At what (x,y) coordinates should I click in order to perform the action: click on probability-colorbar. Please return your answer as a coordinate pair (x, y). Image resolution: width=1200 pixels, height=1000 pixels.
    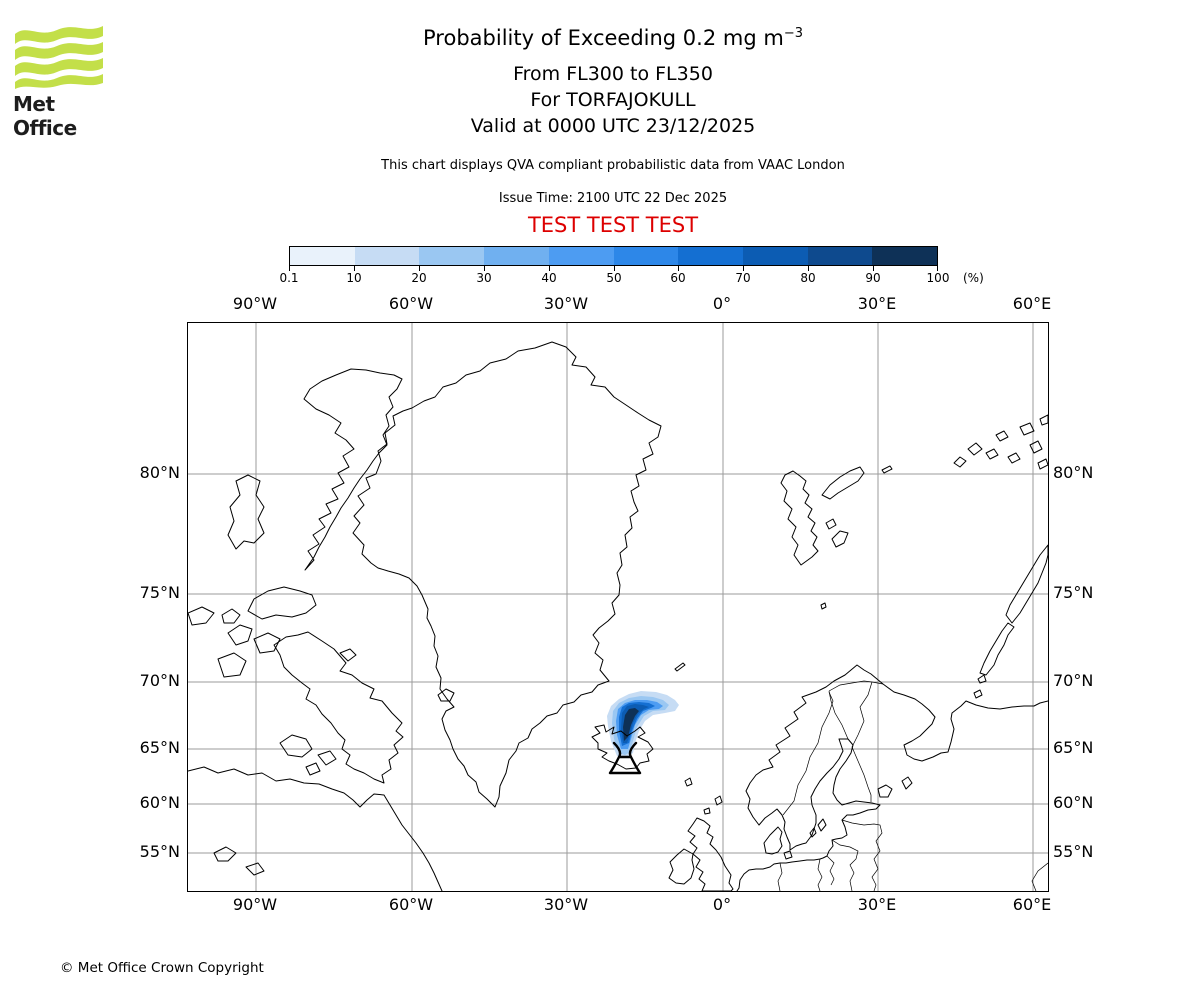
    Looking at the image, I should click on (613, 256).